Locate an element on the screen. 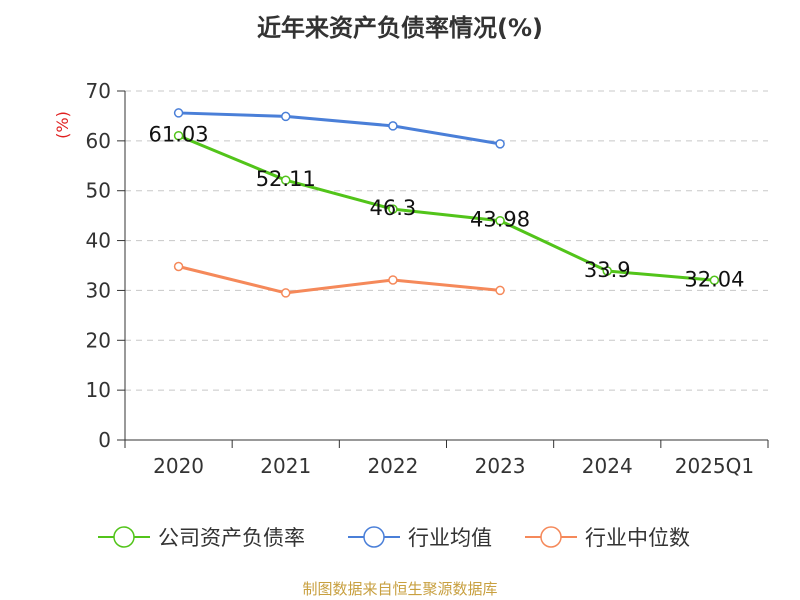 This screenshot has height=600, width=800. data-label: 46.3 is located at coordinates (393, 208).